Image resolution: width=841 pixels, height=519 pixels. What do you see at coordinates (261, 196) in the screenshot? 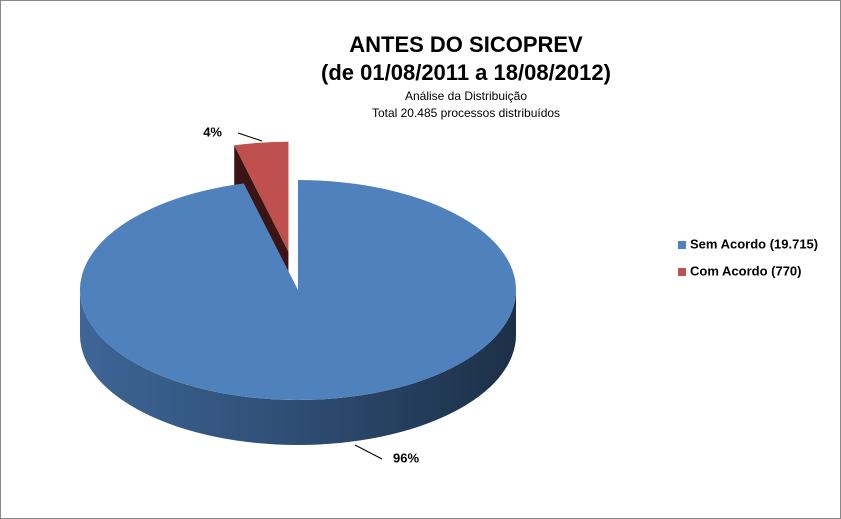
I see `slice` at bounding box center [261, 196].